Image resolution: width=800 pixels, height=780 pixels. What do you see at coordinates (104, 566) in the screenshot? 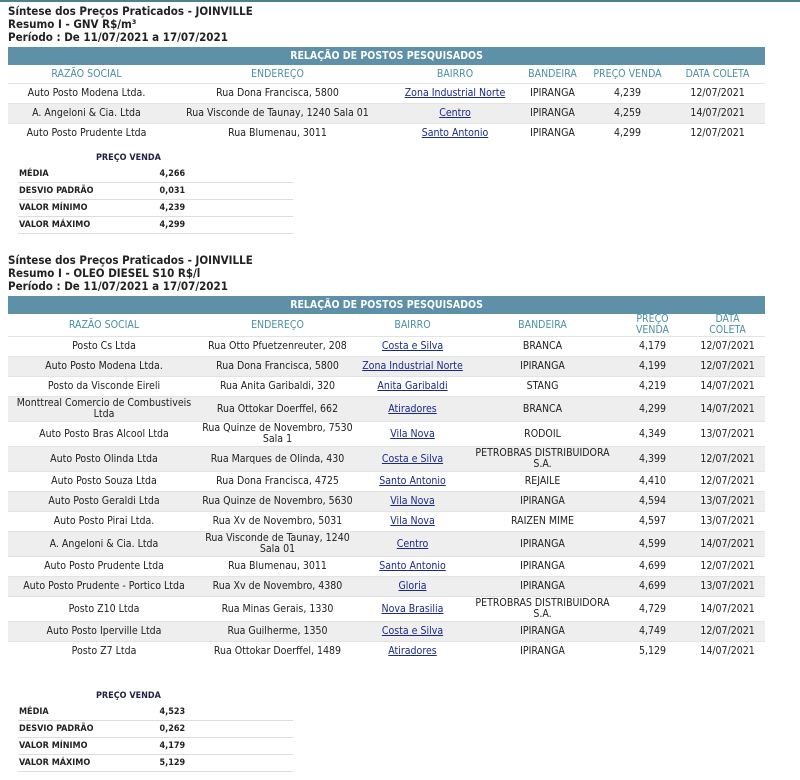
I see `cell-razao-social: Auto Posto Prudente Ltda` at bounding box center [104, 566].